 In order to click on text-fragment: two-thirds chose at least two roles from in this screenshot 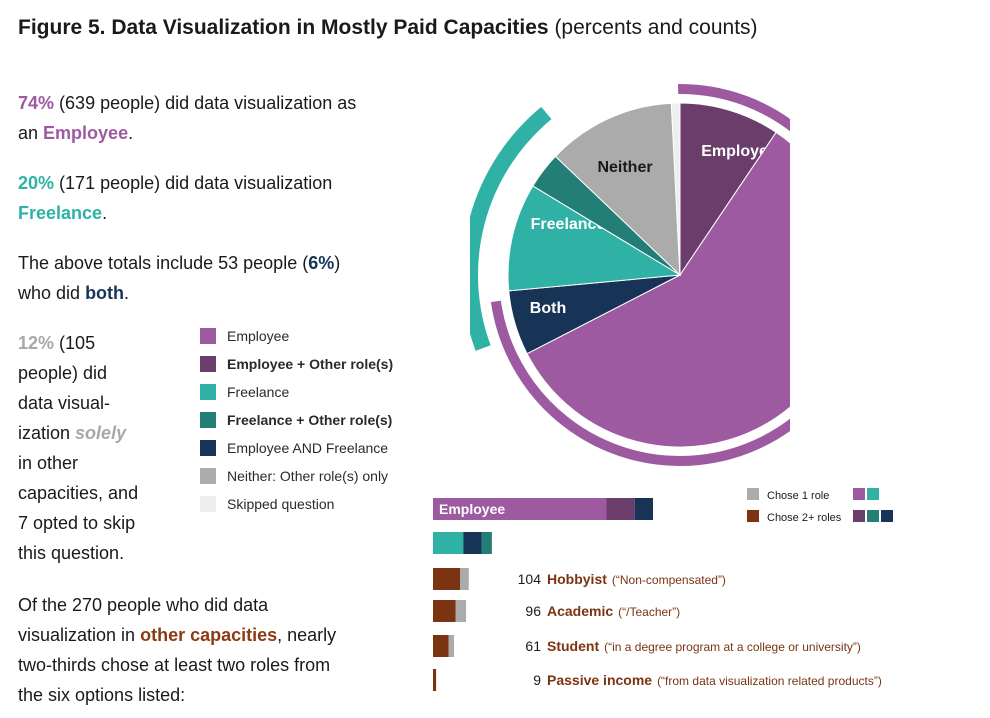, I will do `click(174, 665)`.